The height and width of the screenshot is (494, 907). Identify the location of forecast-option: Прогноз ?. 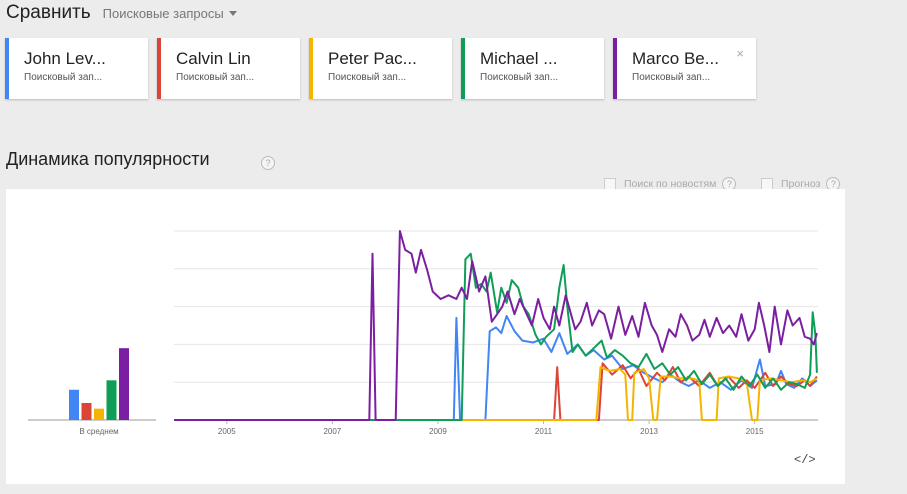
(801, 184).